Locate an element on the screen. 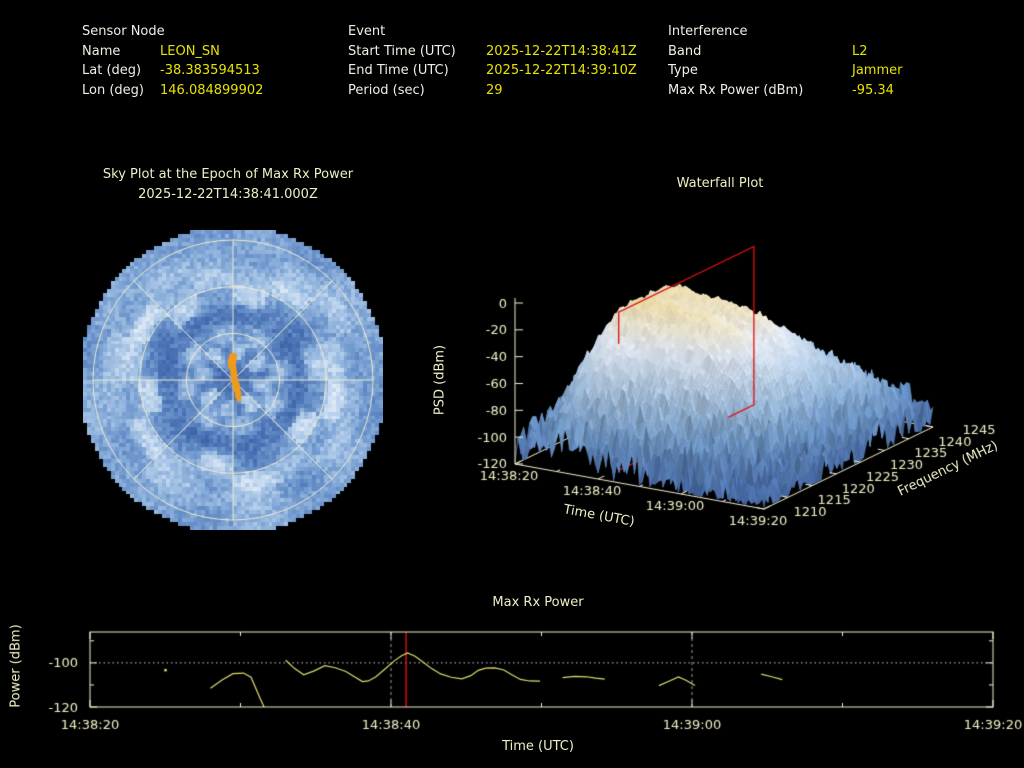  event-end-label: End Time (UTC) is located at coordinates (398, 70).